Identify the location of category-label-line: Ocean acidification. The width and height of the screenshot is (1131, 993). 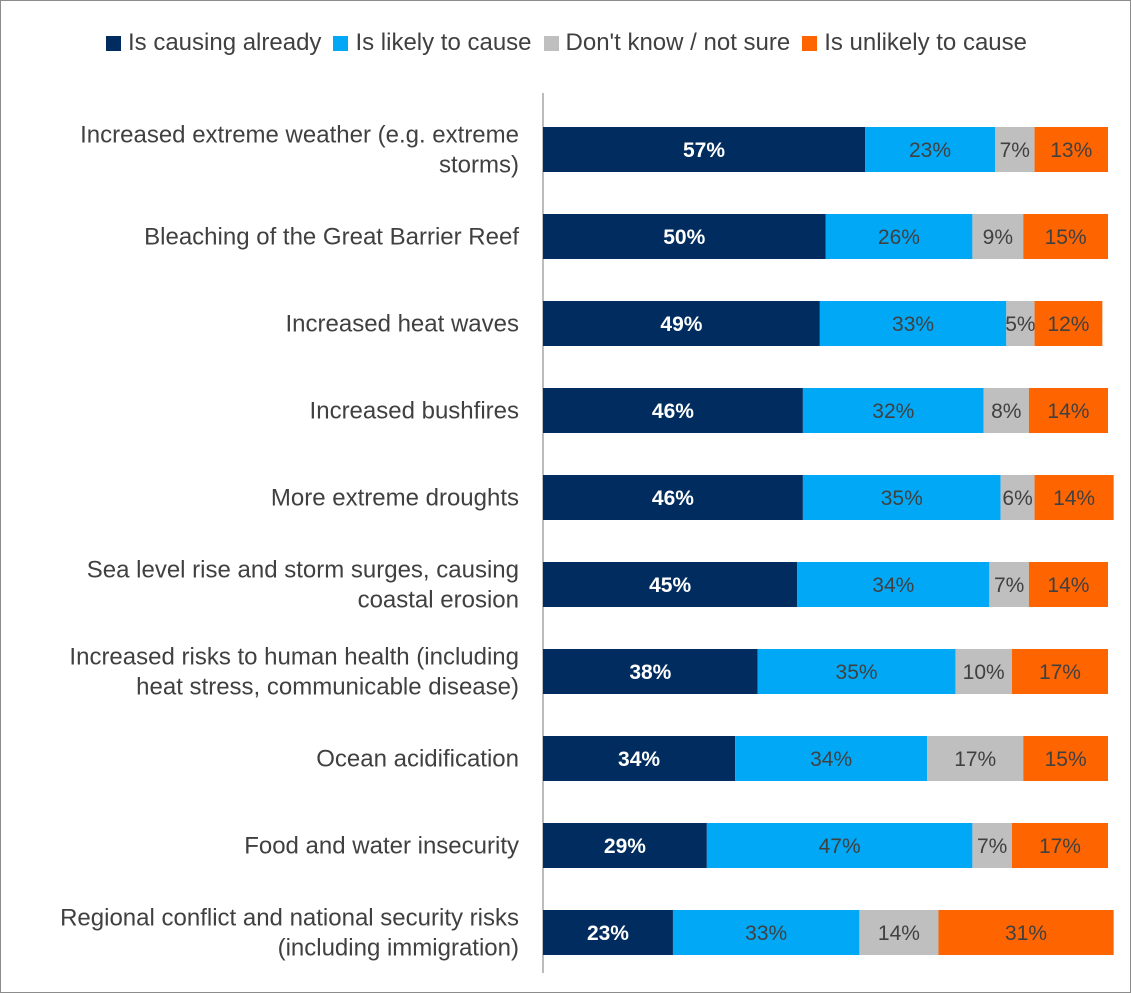
(417, 759).